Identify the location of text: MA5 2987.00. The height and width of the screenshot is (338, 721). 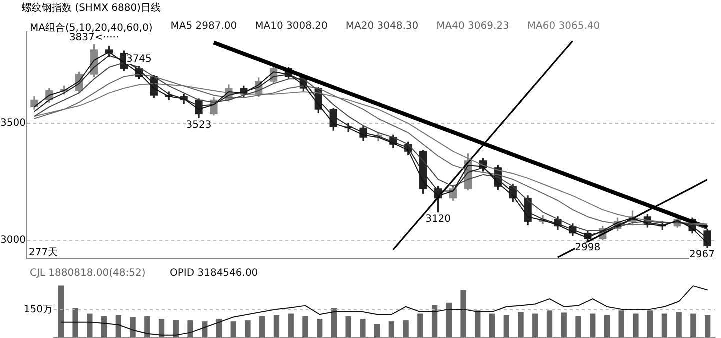
(204, 27).